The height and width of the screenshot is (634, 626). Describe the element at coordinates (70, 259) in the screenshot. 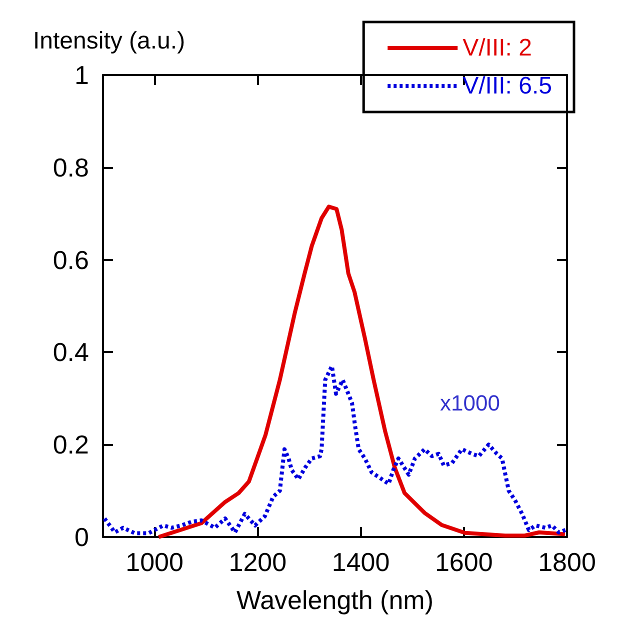

I see `y-tick-label: 0.6` at that location.